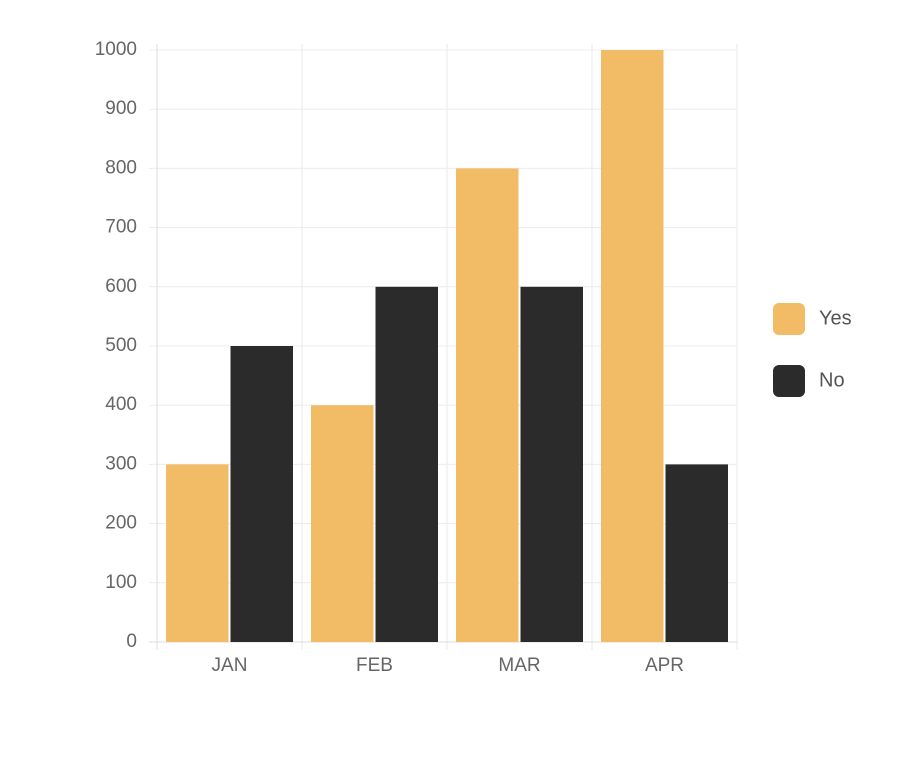 Image resolution: width=923 pixels, height=765 pixels. Describe the element at coordinates (121, 108) in the screenshot. I see `y-tick-label: 900` at that location.